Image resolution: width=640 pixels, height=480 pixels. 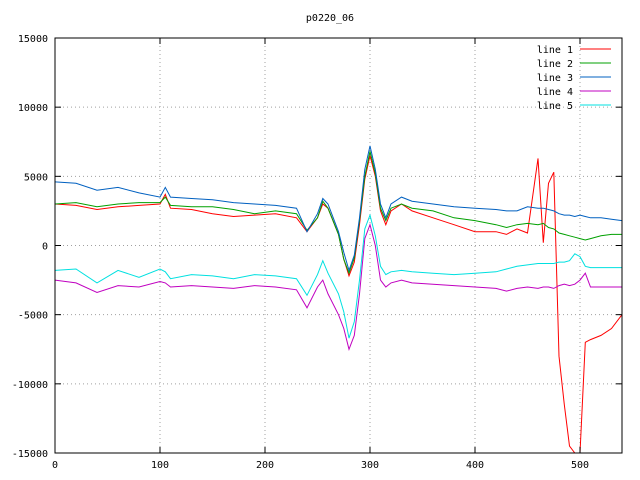 What do you see at coordinates (33, 39) in the screenshot?
I see `y-tick-label: 15000` at bounding box center [33, 39].